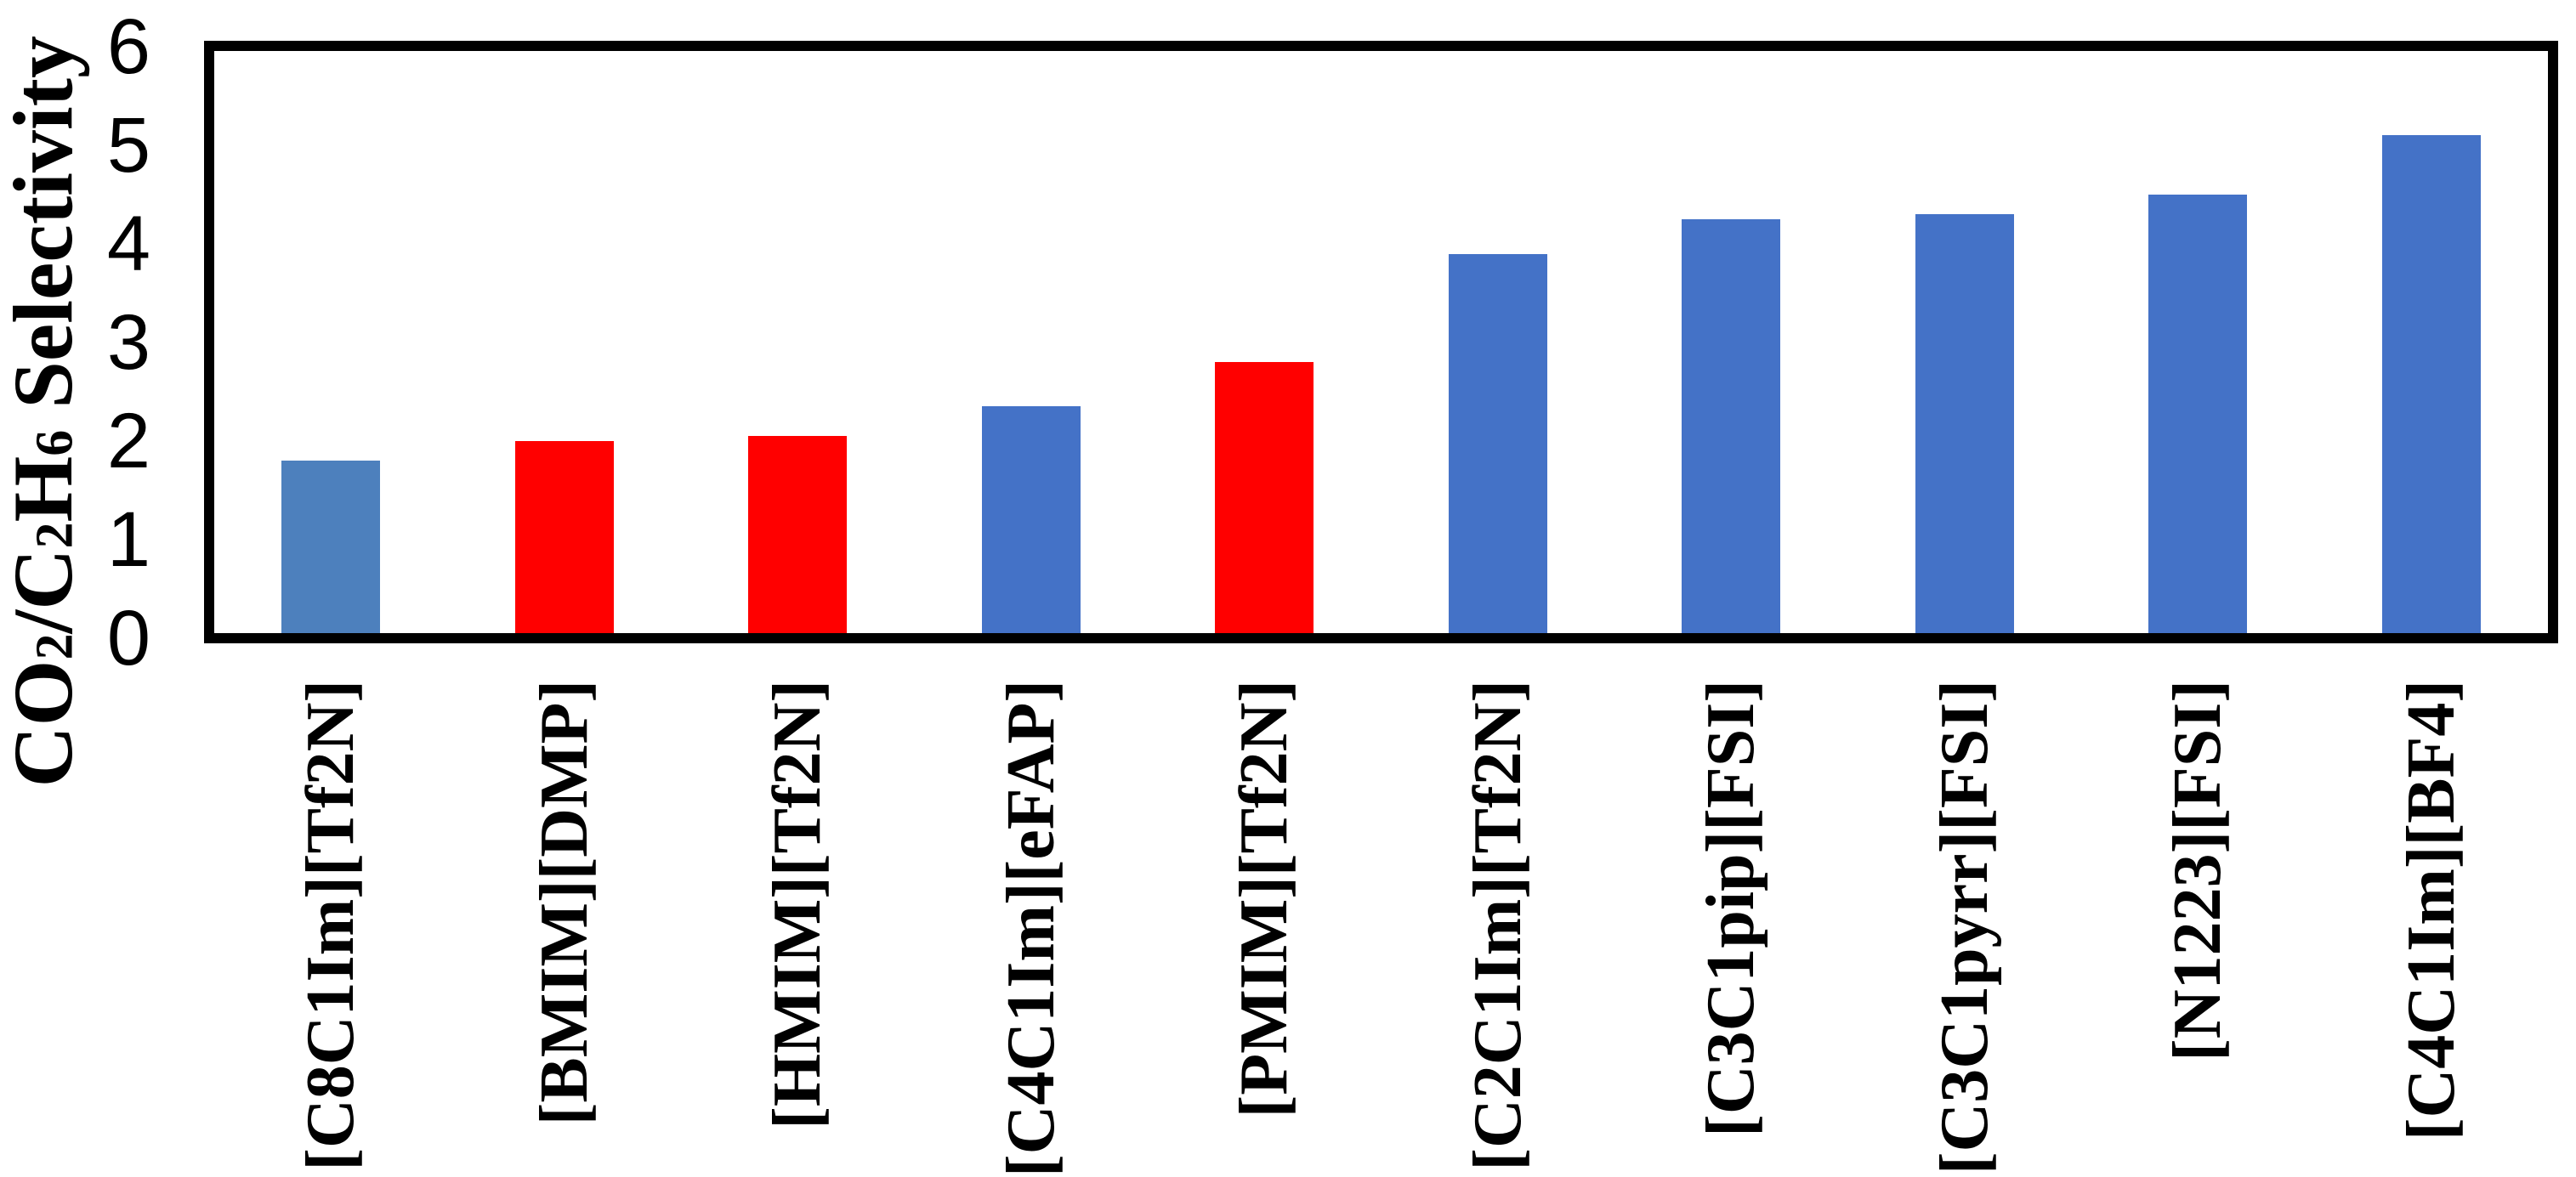  I want to click on y-axis-tick: 0, so click(128, 639).